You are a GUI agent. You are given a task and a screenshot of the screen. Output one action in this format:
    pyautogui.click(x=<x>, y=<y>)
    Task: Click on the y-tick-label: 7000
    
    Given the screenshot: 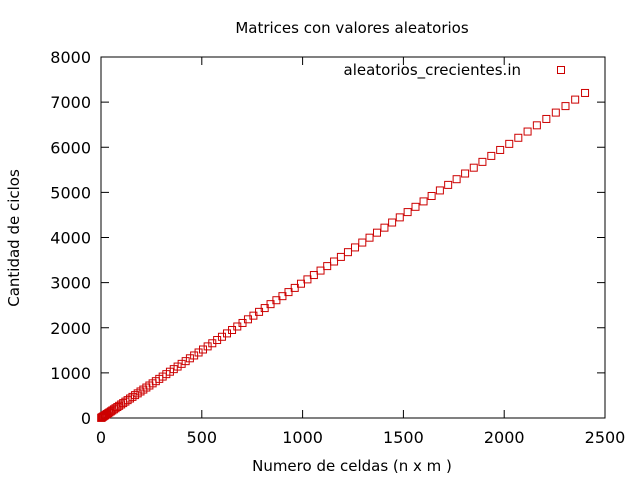 What is the action you would take?
    pyautogui.click(x=70, y=102)
    